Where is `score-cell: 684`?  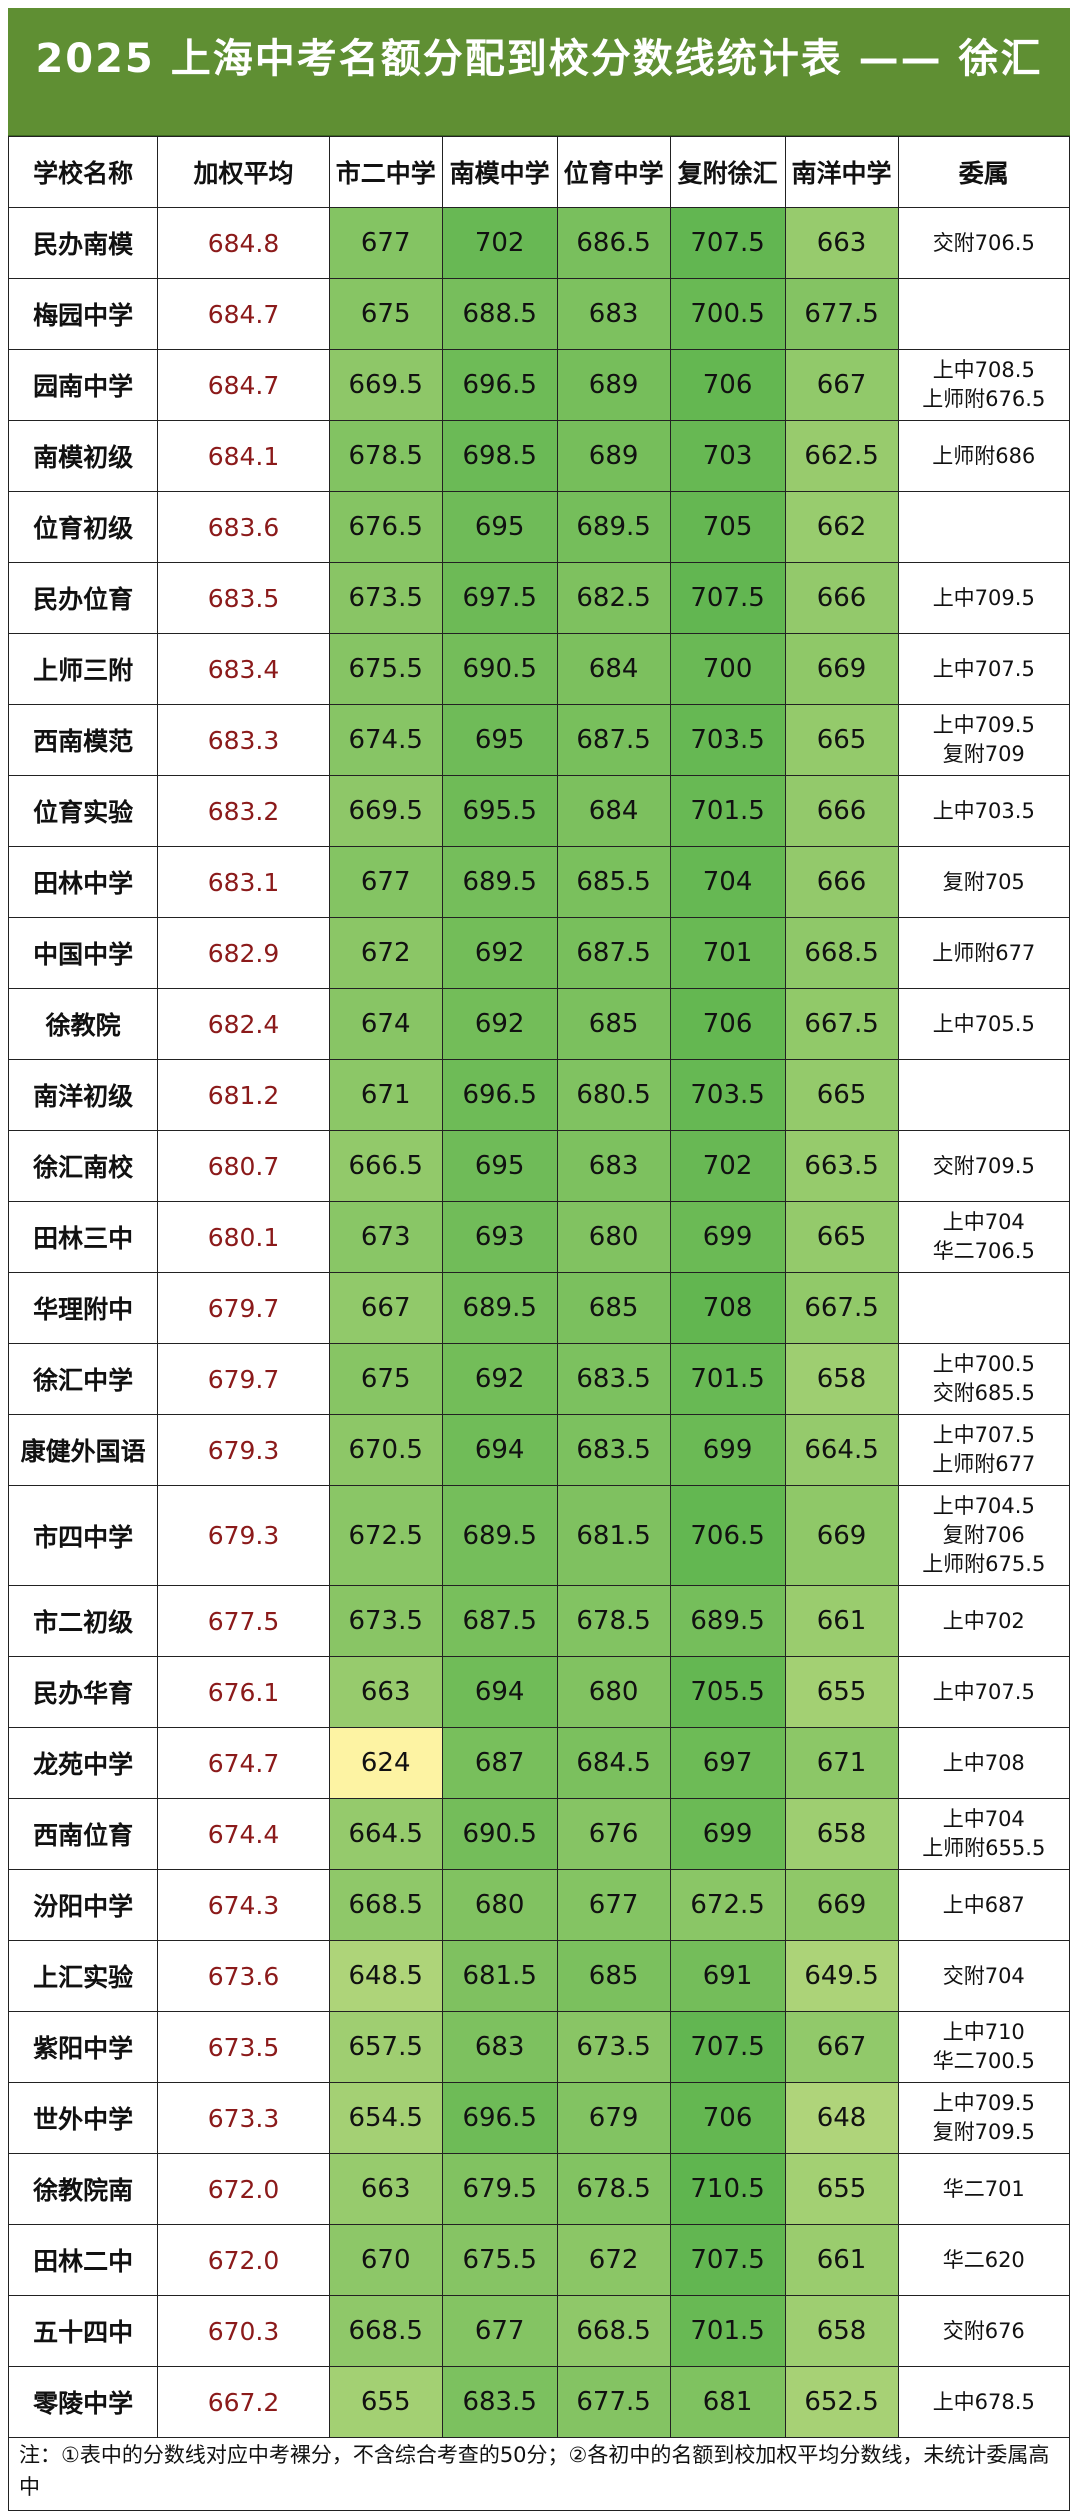
score-cell: 684 is located at coordinates (613, 669).